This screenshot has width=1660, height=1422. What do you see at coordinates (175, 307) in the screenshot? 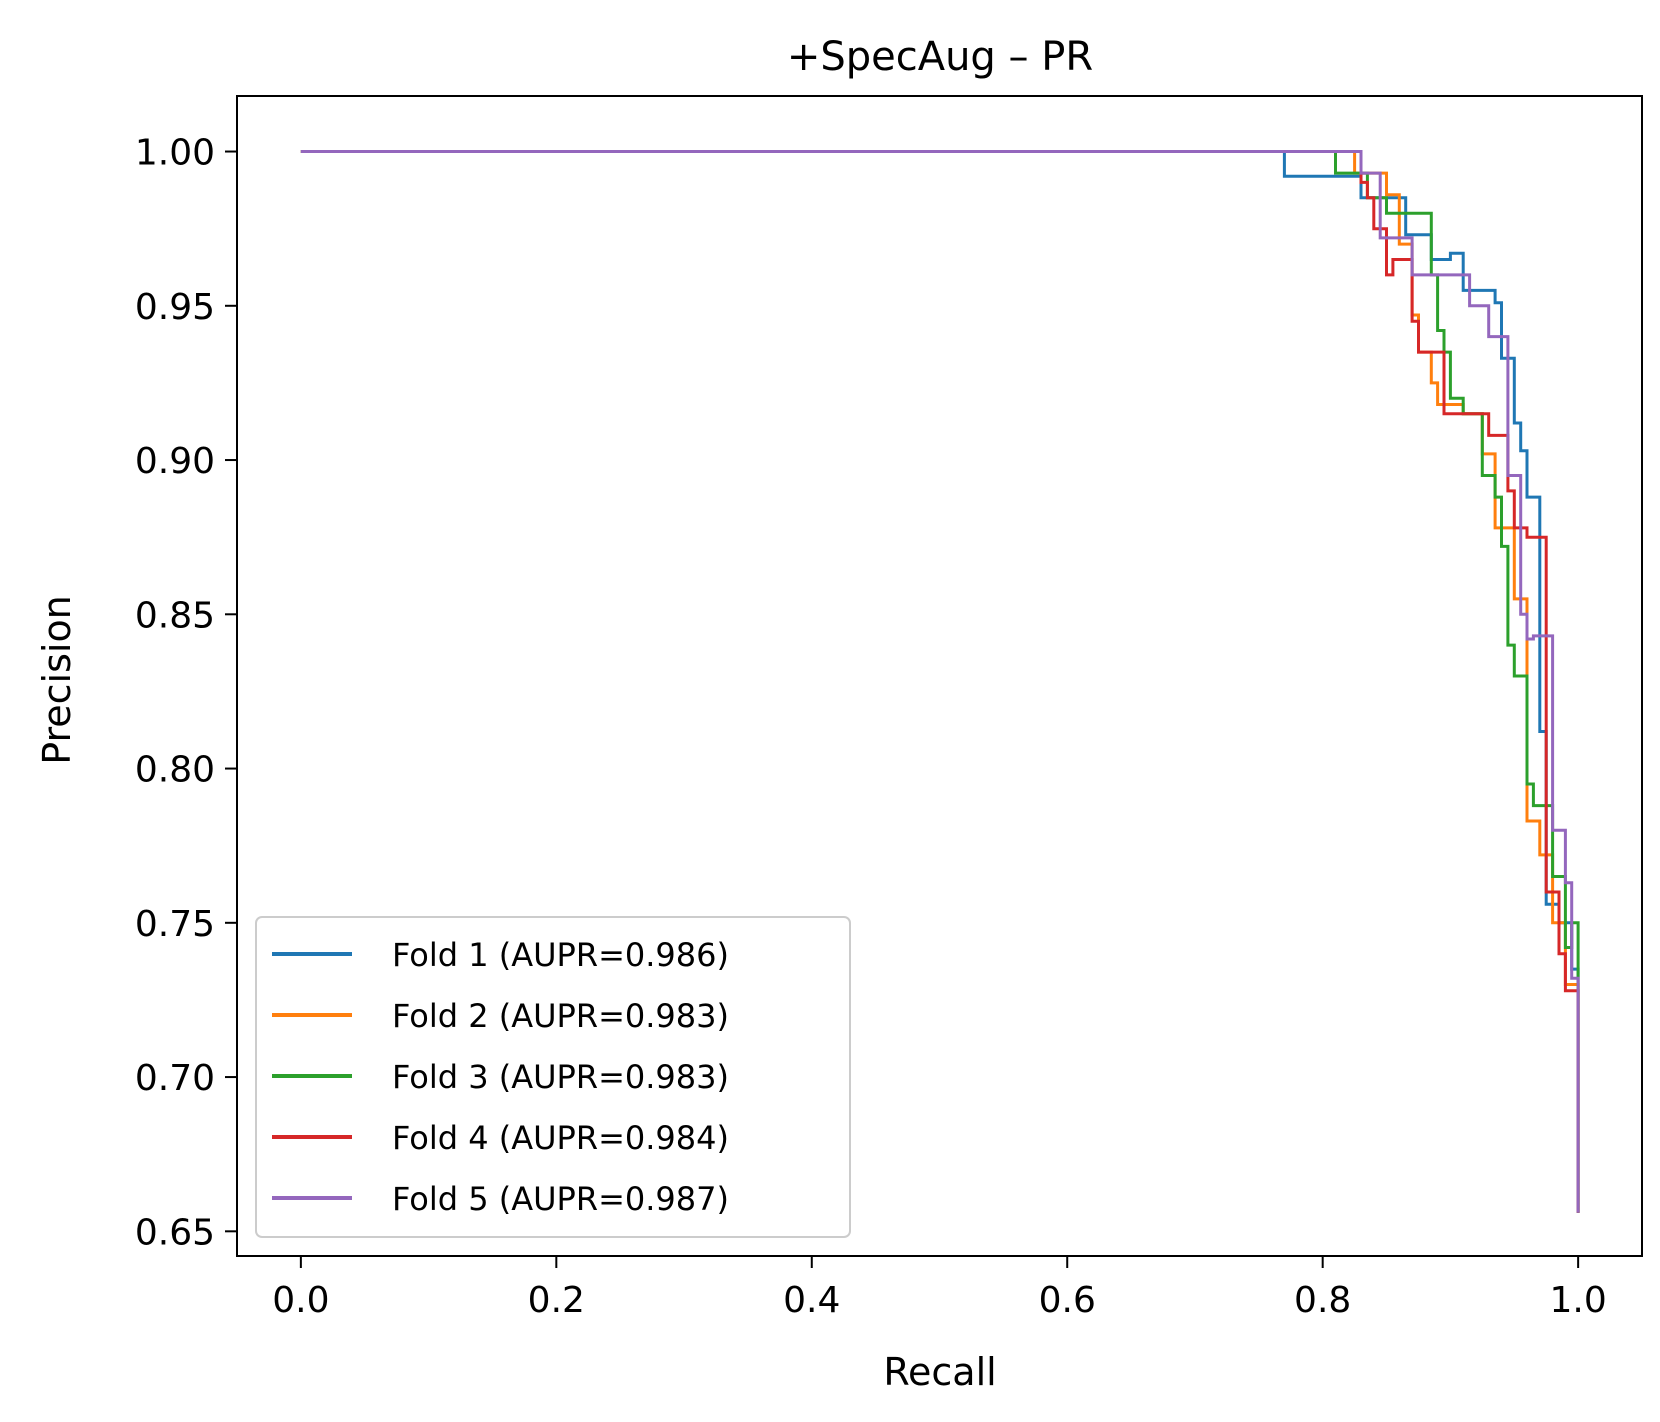
I see `y-tick-label: 0.95` at bounding box center [175, 307].